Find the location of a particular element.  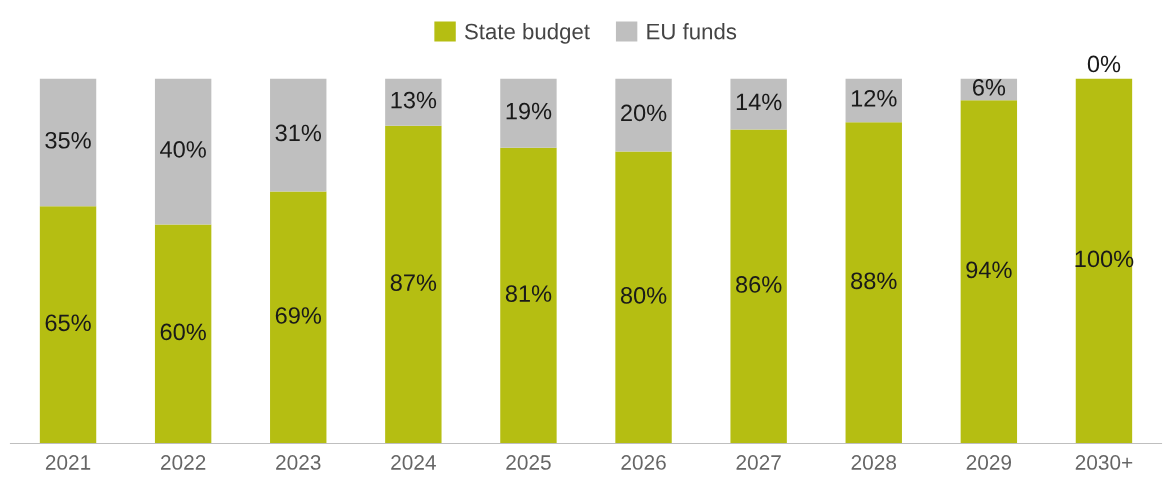

data-label: 14% is located at coordinates (759, 102).